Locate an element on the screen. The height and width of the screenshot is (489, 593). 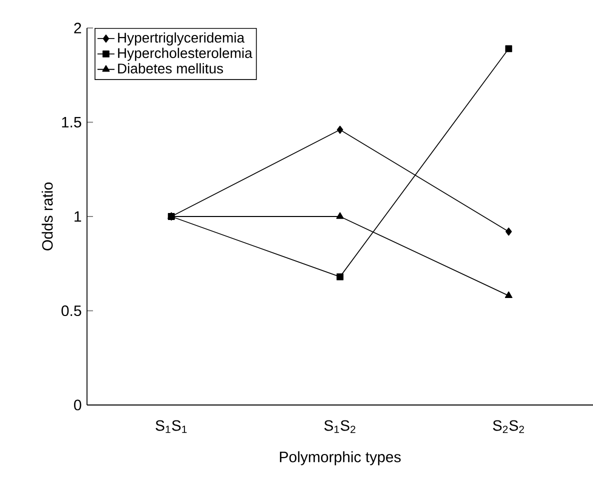
legend-label: Diabetes mellitus is located at coordinates (171, 68).